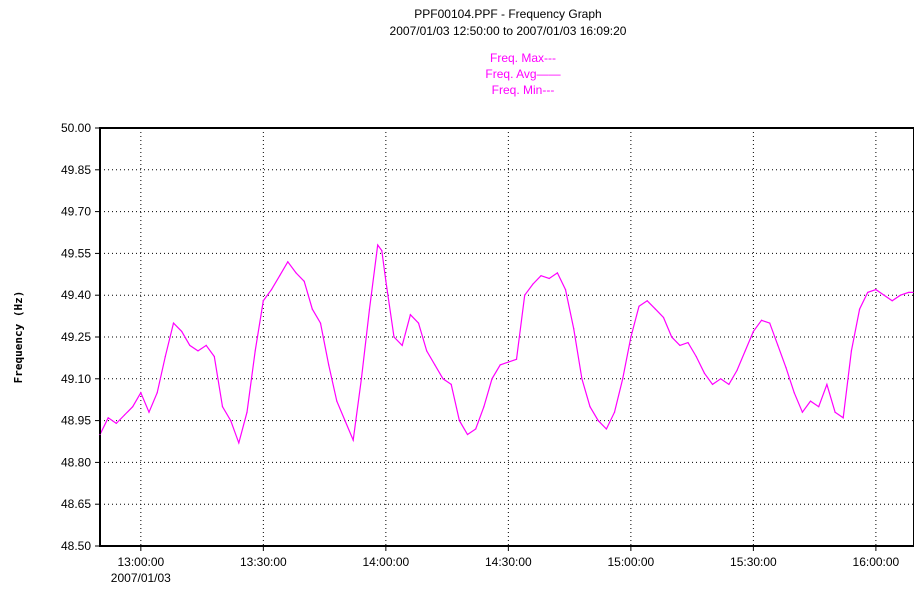 The height and width of the screenshot is (595, 914). What do you see at coordinates (76, 170) in the screenshot?
I see `y-tick-label: 49.85` at bounding box center [76, 170].